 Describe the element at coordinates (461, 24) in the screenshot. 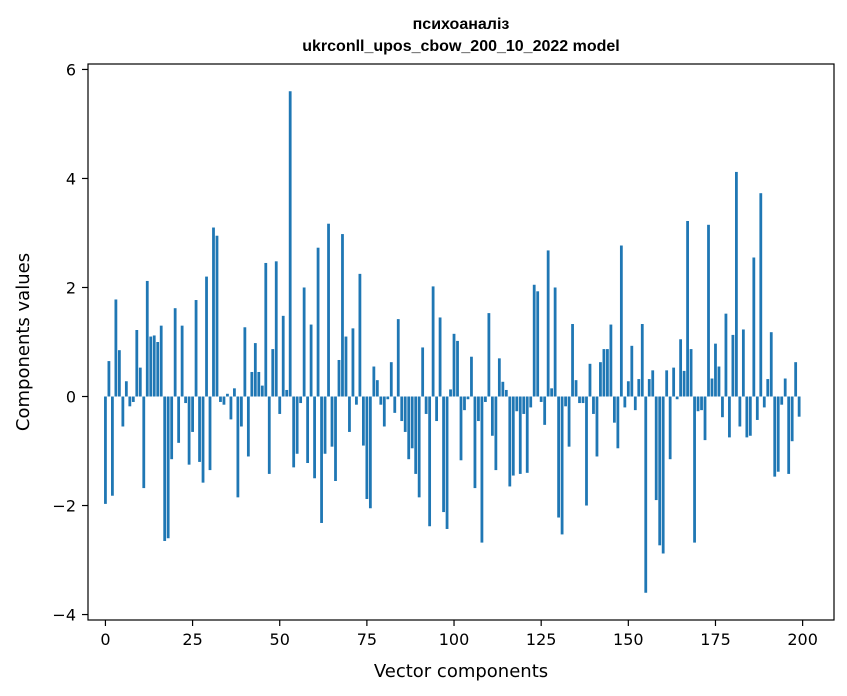

I see `chart-title-line1: психоаналіз` at that location.